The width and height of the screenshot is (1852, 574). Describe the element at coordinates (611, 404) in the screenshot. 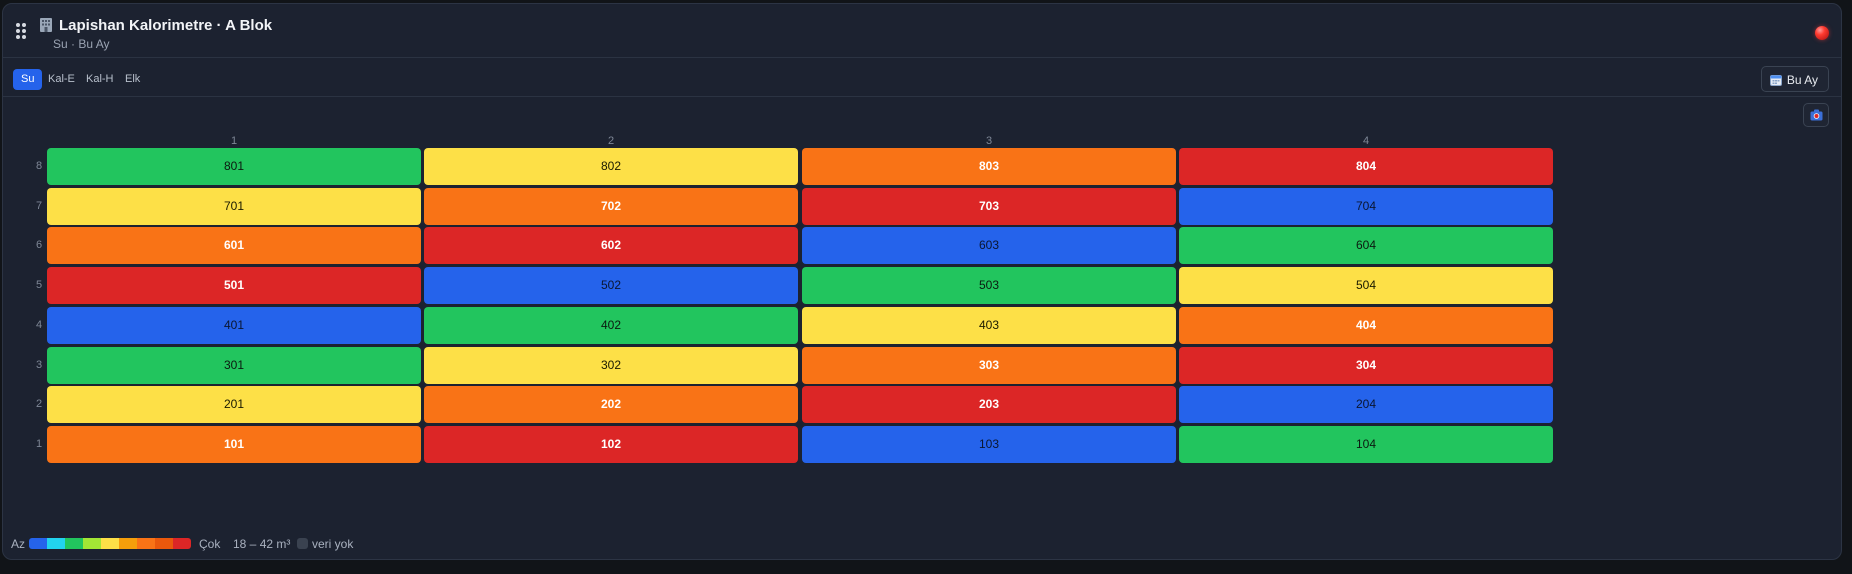

I see `unit-cell-202: 202` at that location.